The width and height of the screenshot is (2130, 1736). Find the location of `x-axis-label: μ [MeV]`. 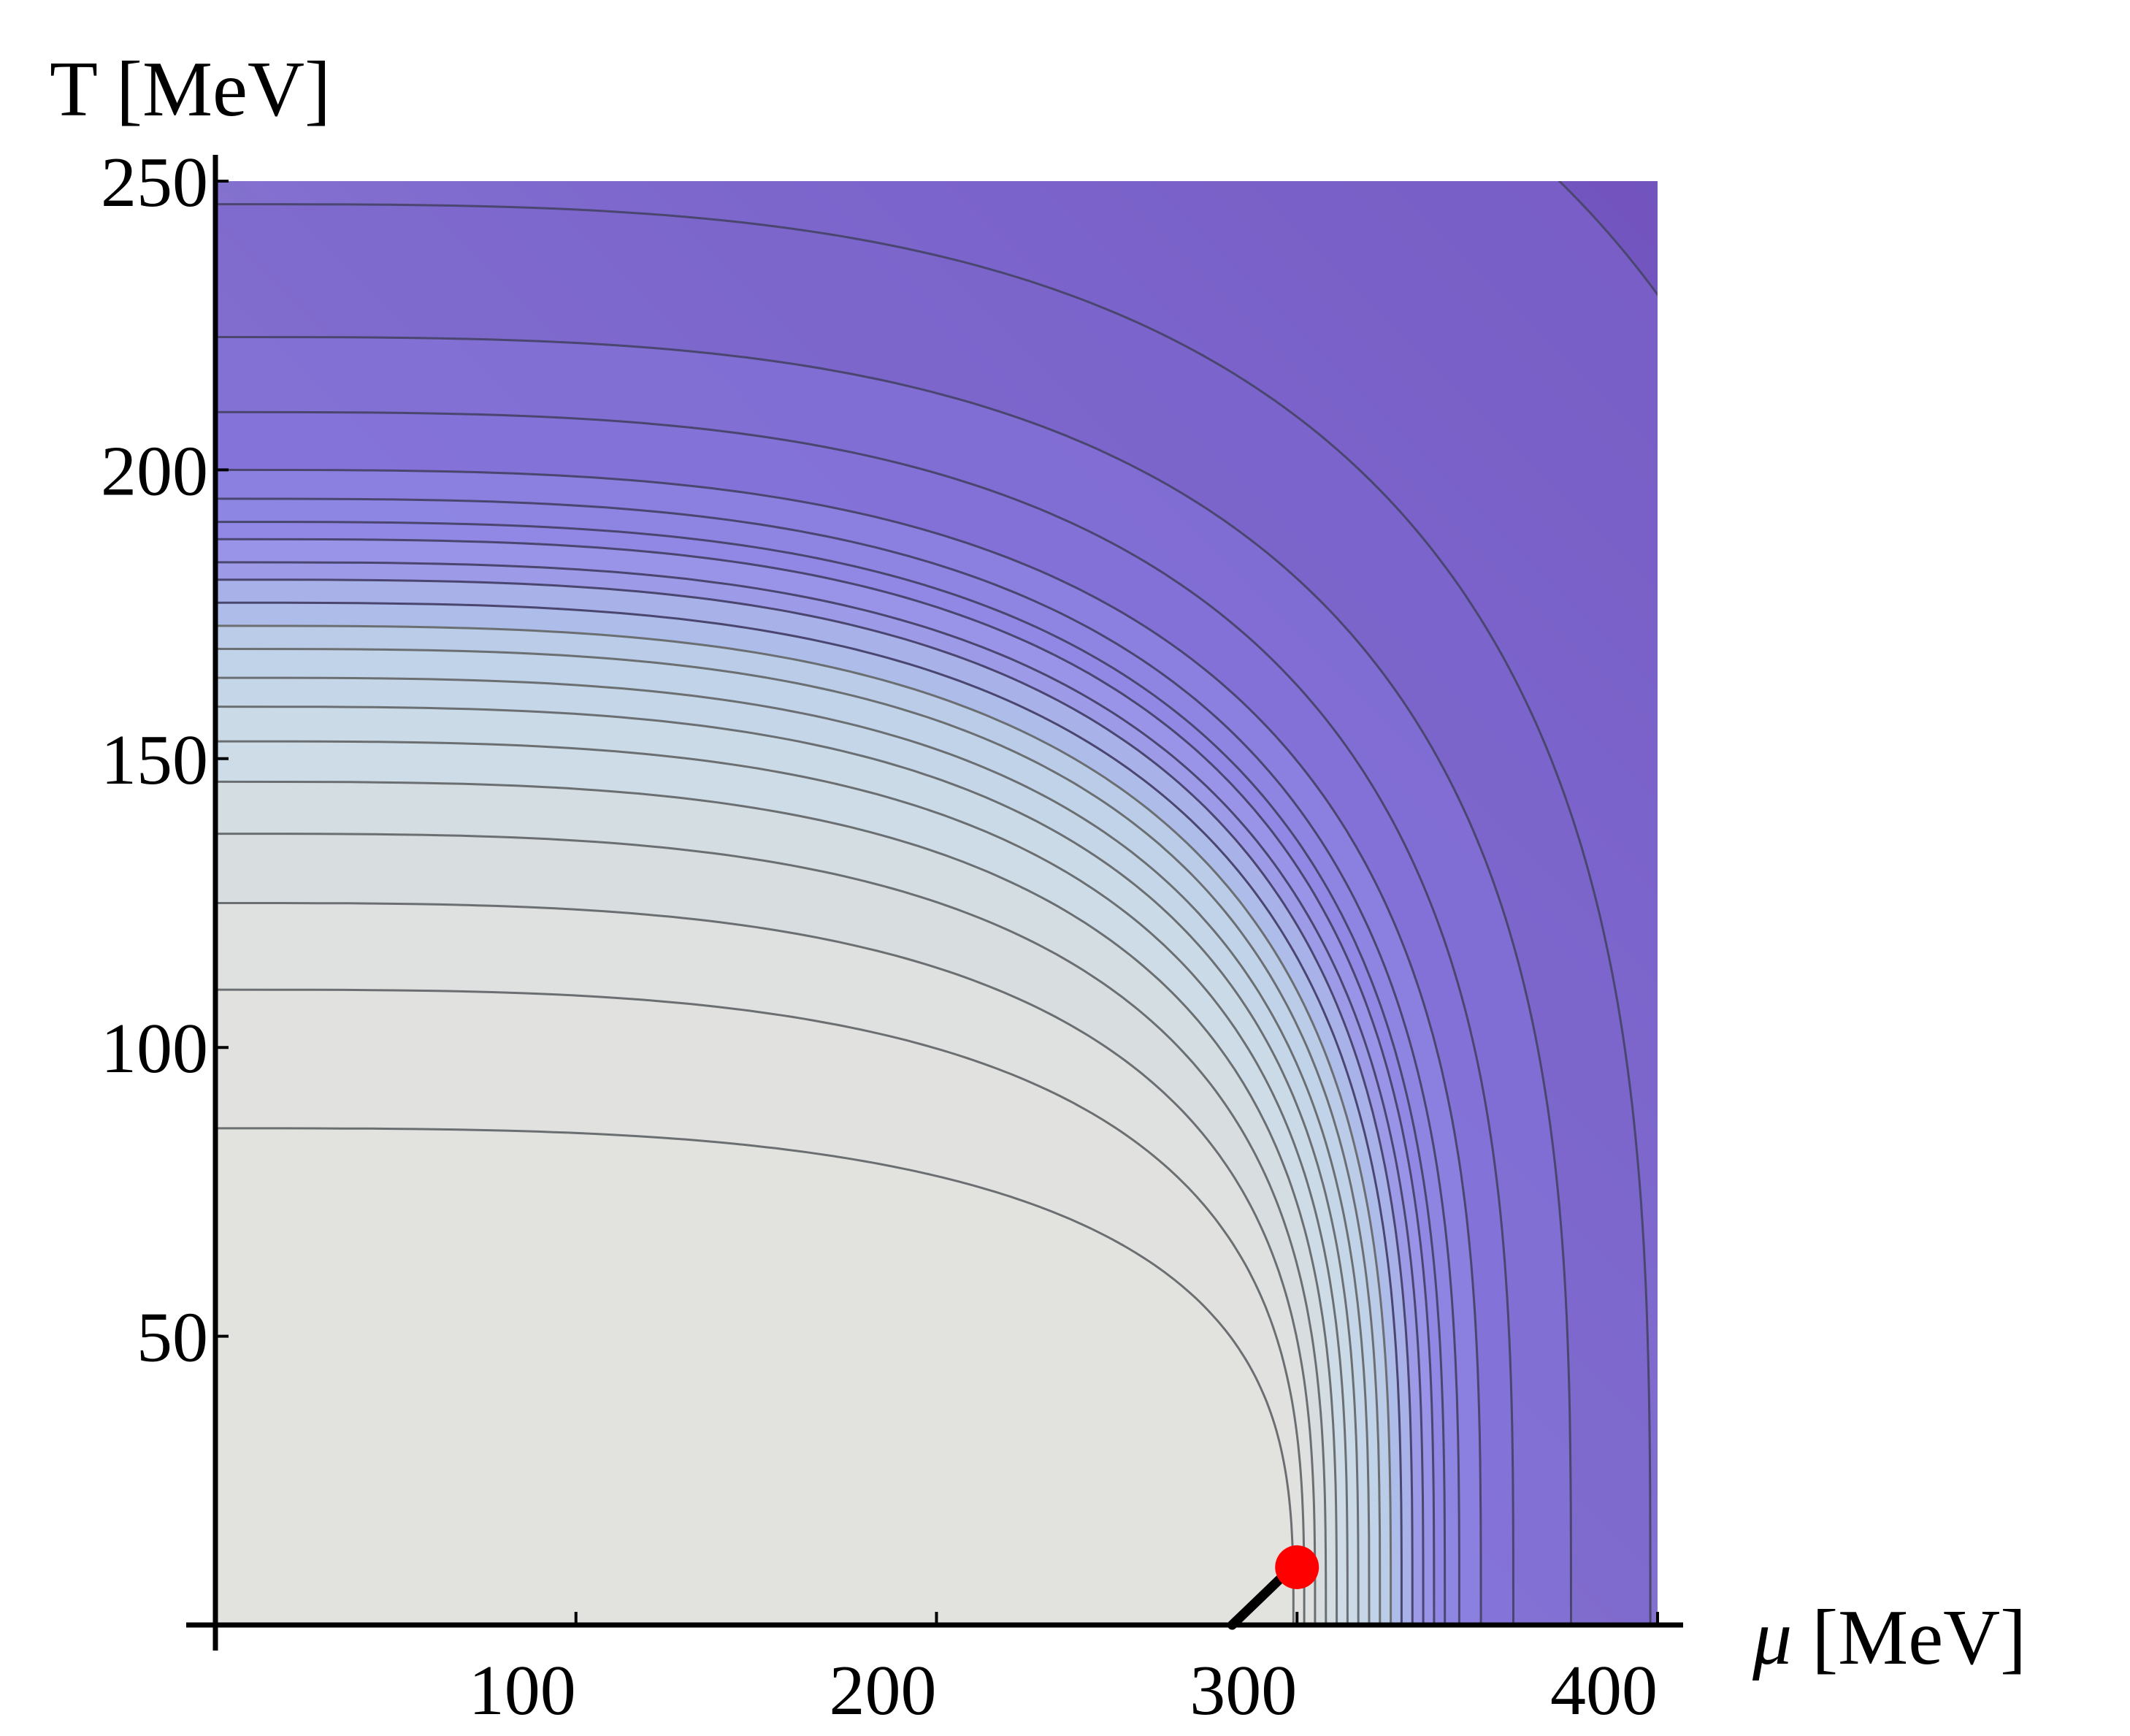

x-axis-label: μ [MeV] is located at coordinates (1889, 1637).